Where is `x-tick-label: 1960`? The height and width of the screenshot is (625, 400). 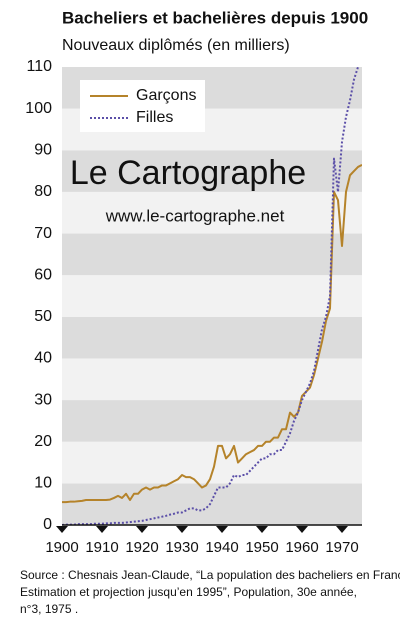 x-tick-label: 1960 is located at coordinates (301, 547).